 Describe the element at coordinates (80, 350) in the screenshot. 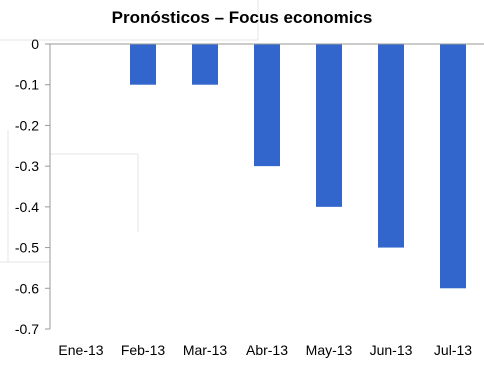

I see `x-tick-label: Ene-13` at that location.